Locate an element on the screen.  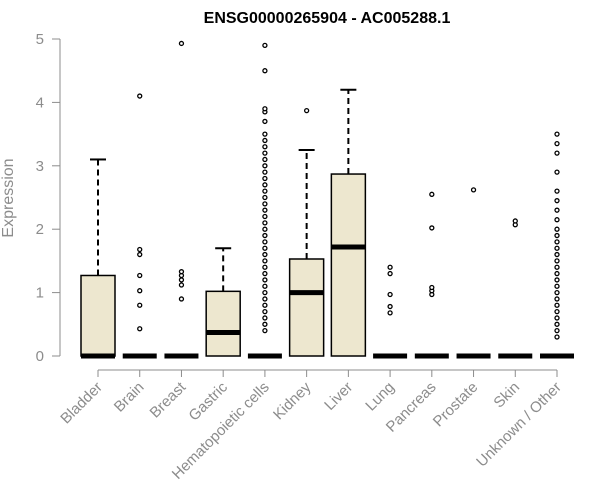
x-tick-label: Breast is located at coordinates (168, 399).